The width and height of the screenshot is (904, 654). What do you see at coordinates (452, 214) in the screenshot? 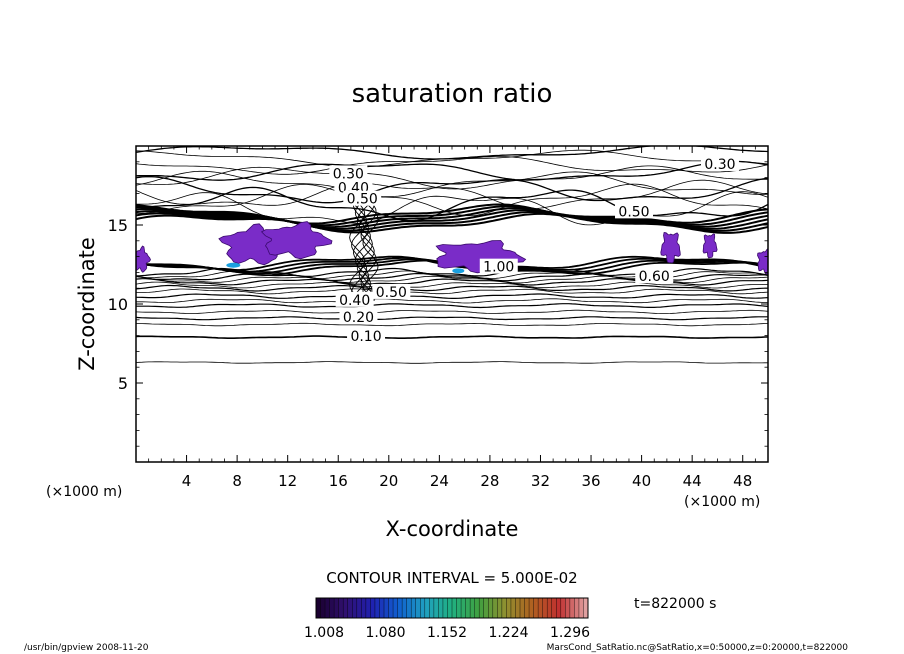
I see `contour-line-band` at bounding box center [452, 214].